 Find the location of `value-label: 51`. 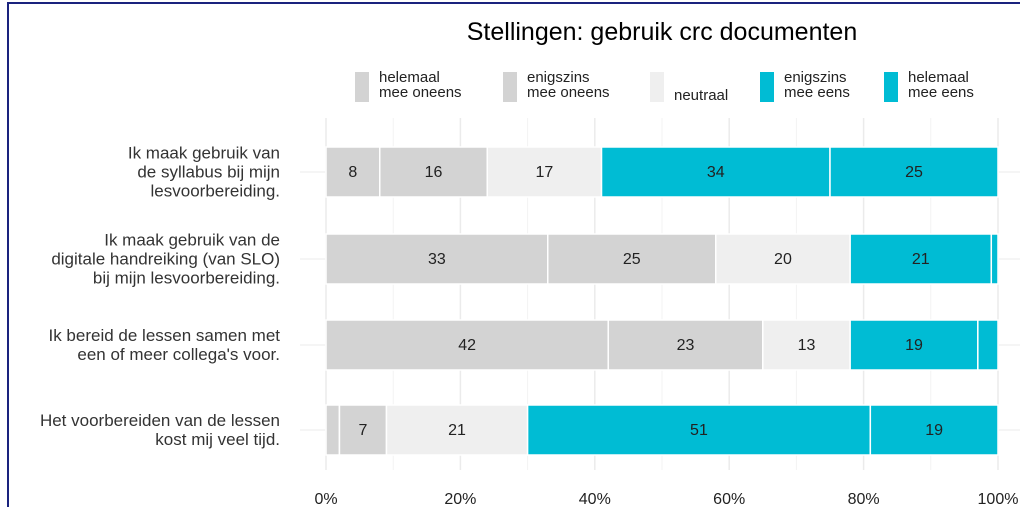

value-label: 51 is located at coordinates (699, 430).